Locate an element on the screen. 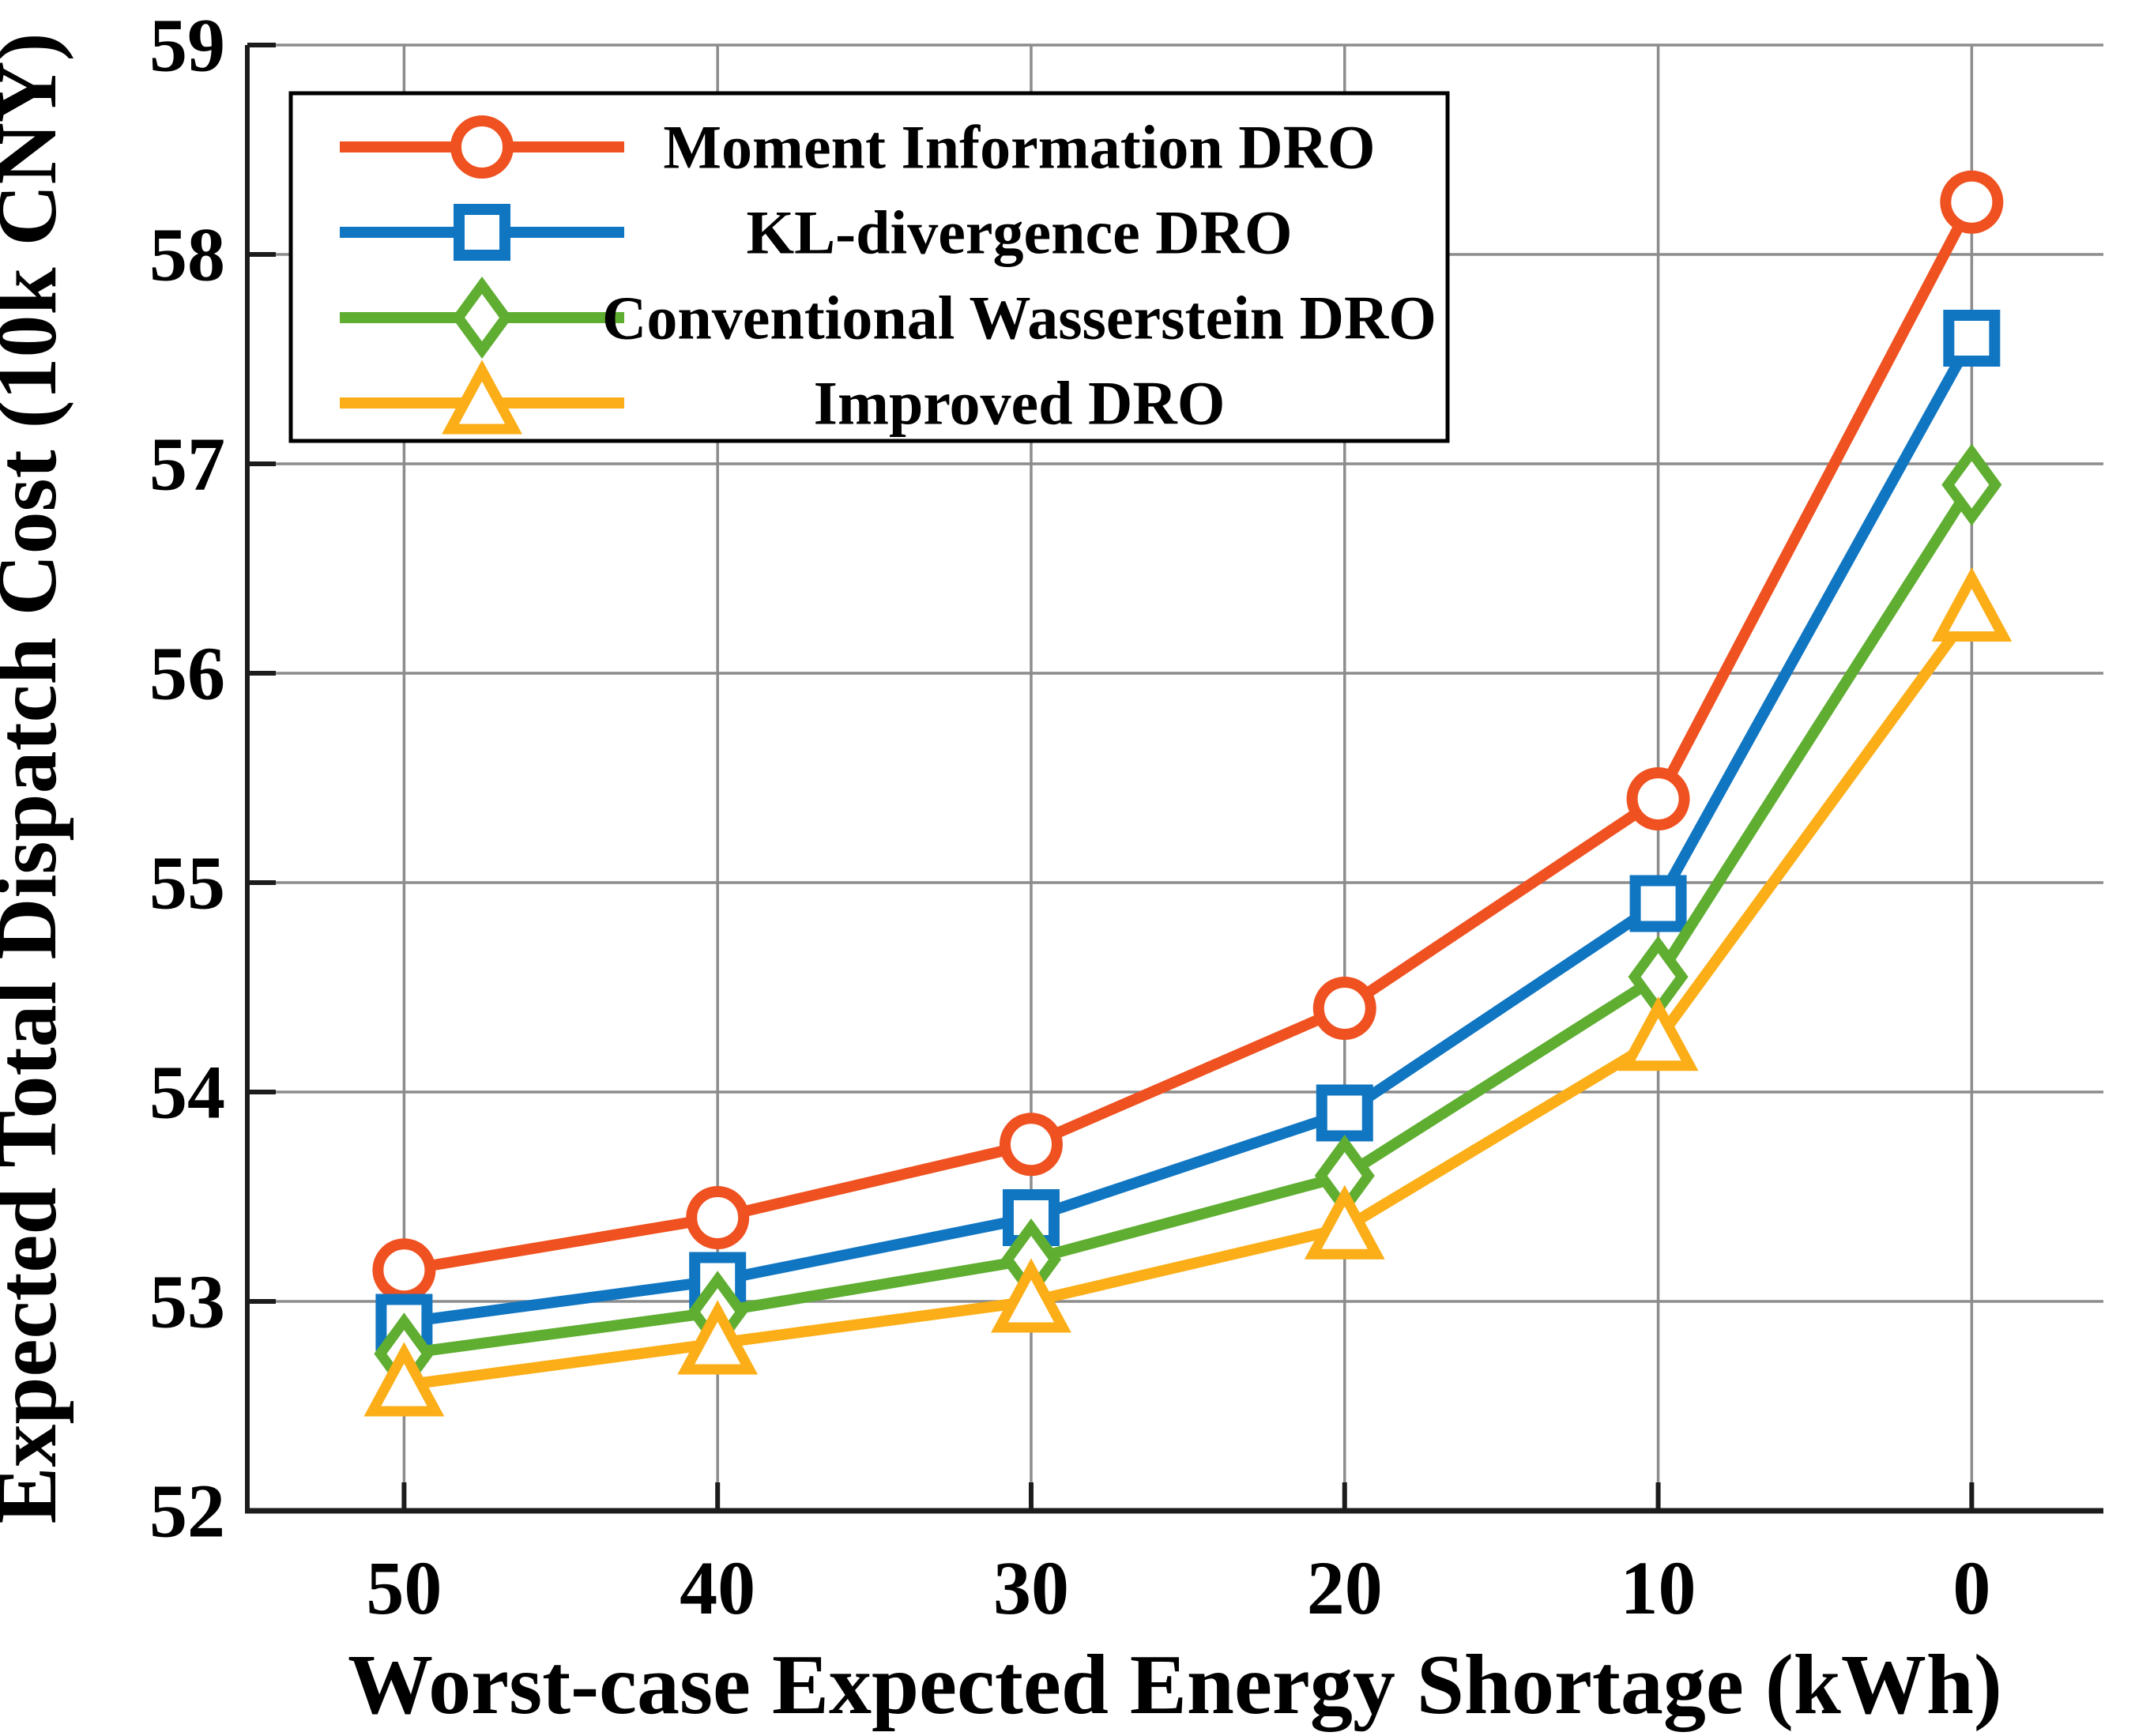  x-tick-label: 20 is located at coordinates (1345, 1588).